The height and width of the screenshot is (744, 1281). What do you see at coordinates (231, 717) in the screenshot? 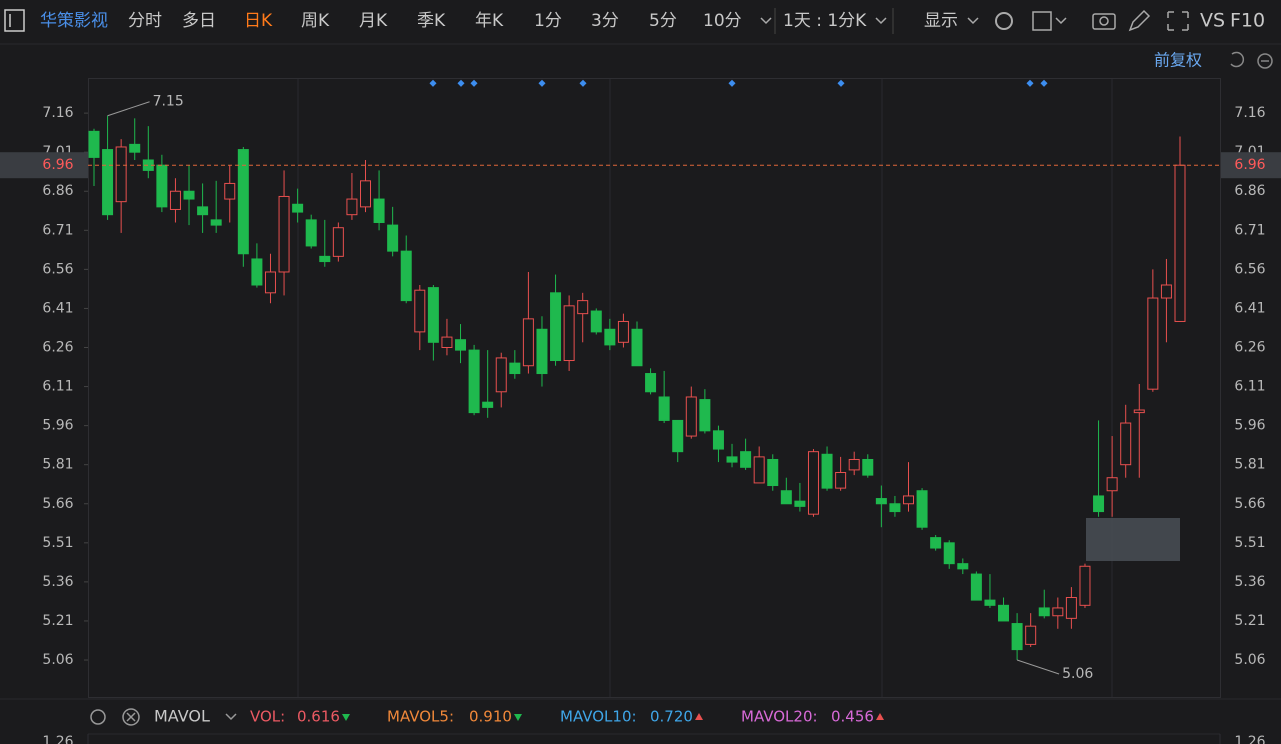
I see `indicator-chevron` at bounding box center [231, 717].